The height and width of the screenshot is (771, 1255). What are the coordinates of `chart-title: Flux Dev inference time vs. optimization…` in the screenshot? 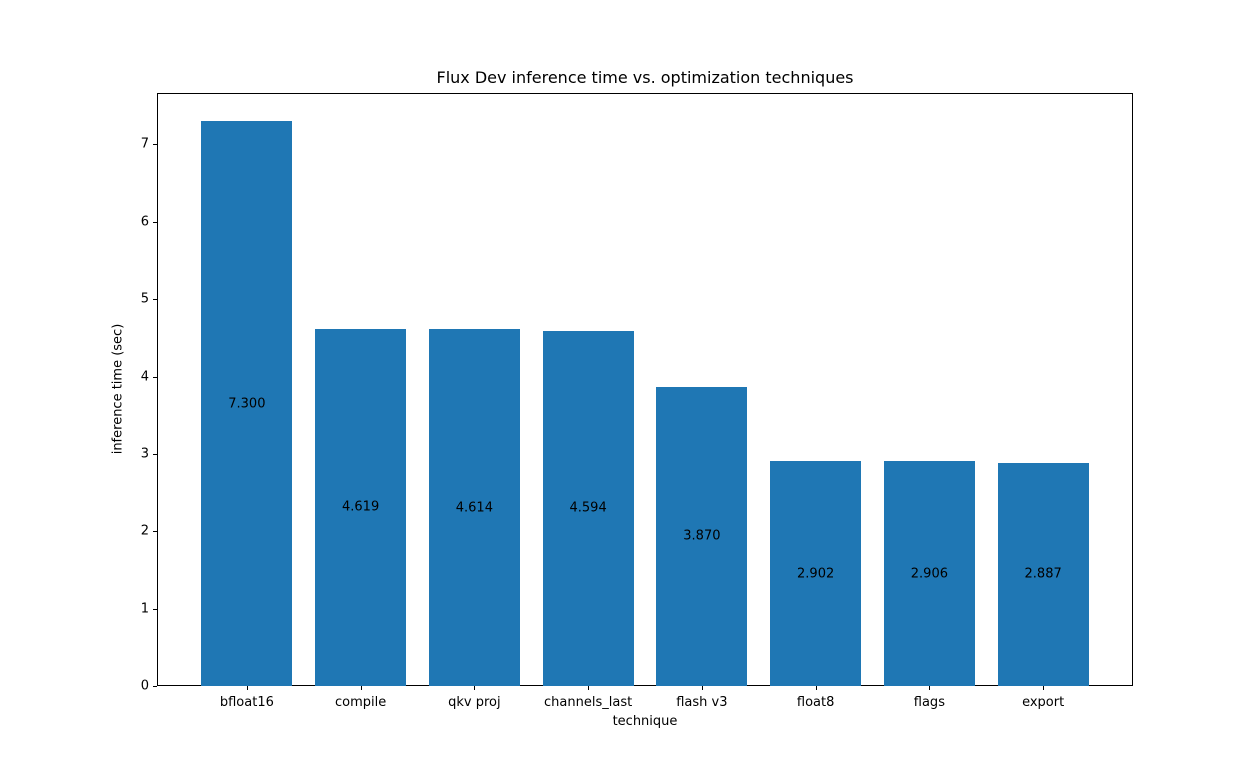 It's located at (645, 77).